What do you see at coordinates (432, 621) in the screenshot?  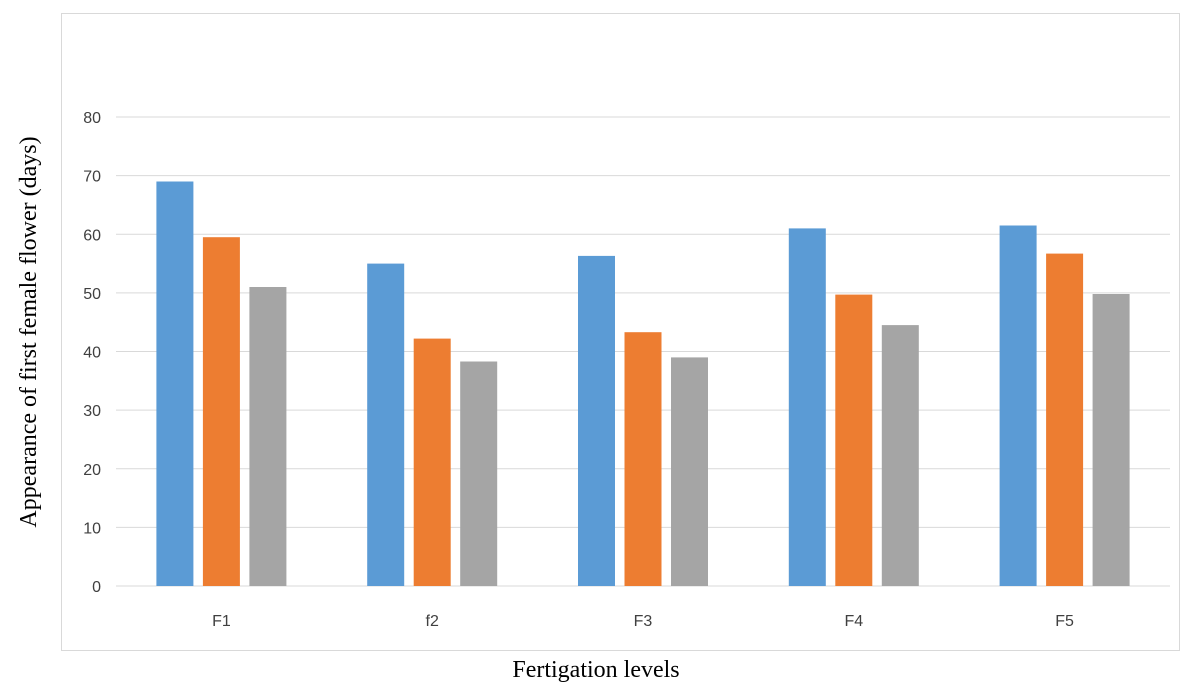 I see `x-tick-label: f2` at bounding box center [432, 621].